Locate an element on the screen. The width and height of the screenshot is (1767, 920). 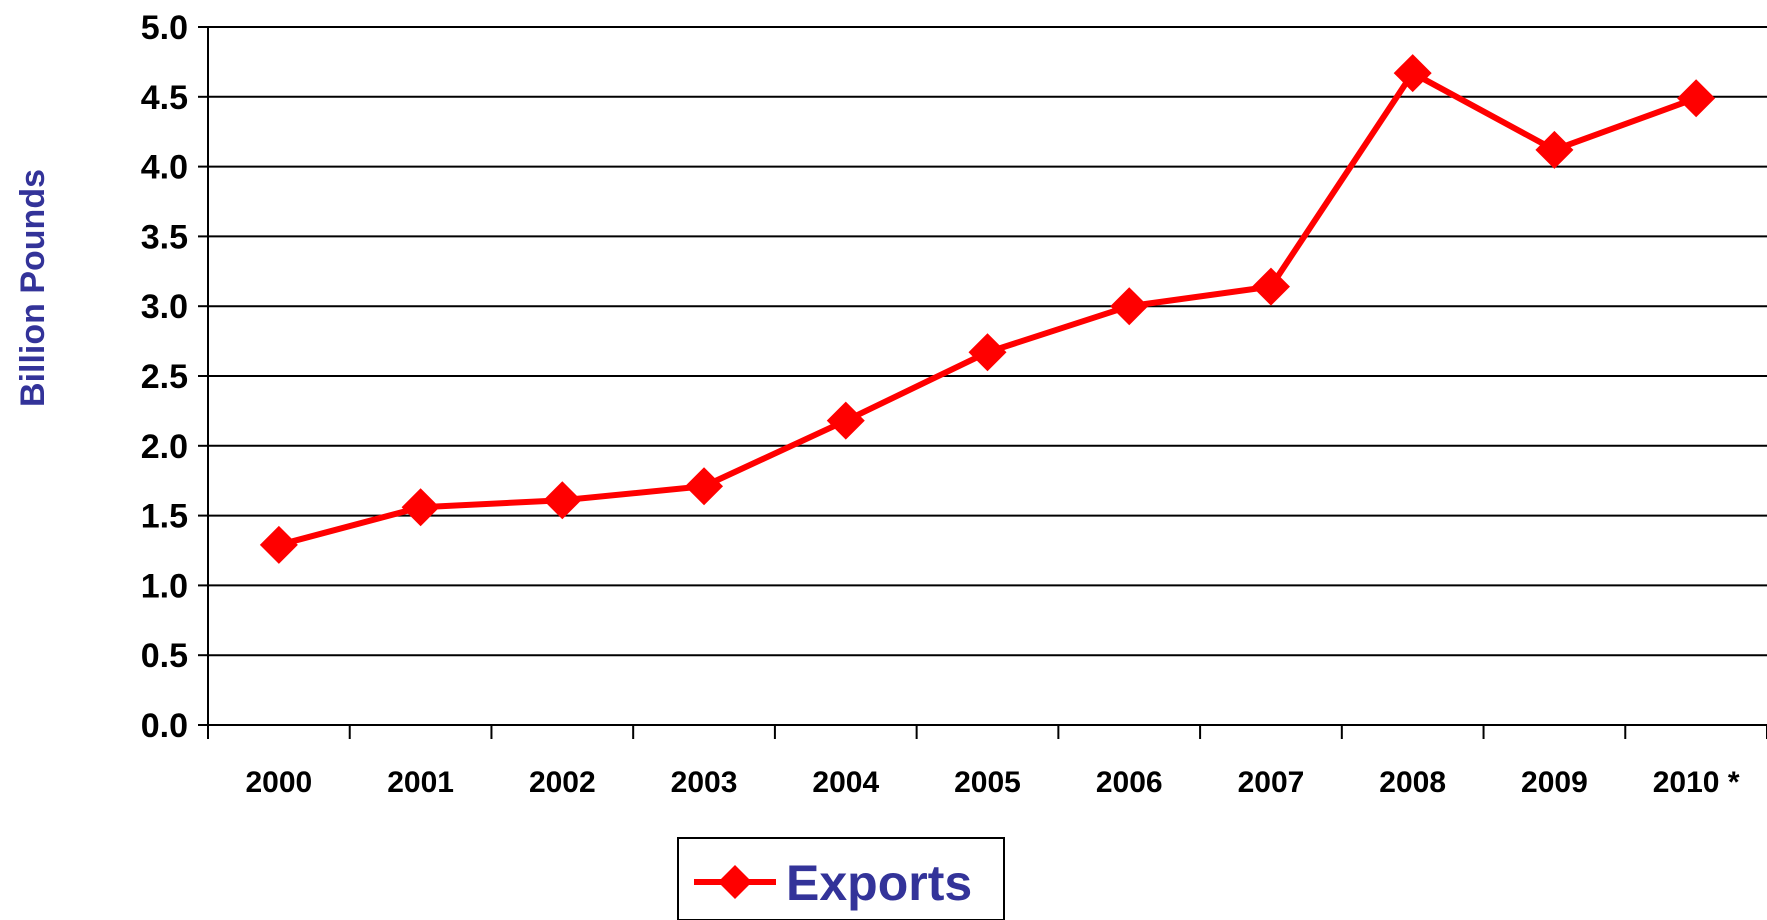
y-tick-labels: 0.0 0.5 1.0 1.5 2.0 2.5 3.0 3.5 4.0 4.5 5.0 is located at coordinates (164, 377).